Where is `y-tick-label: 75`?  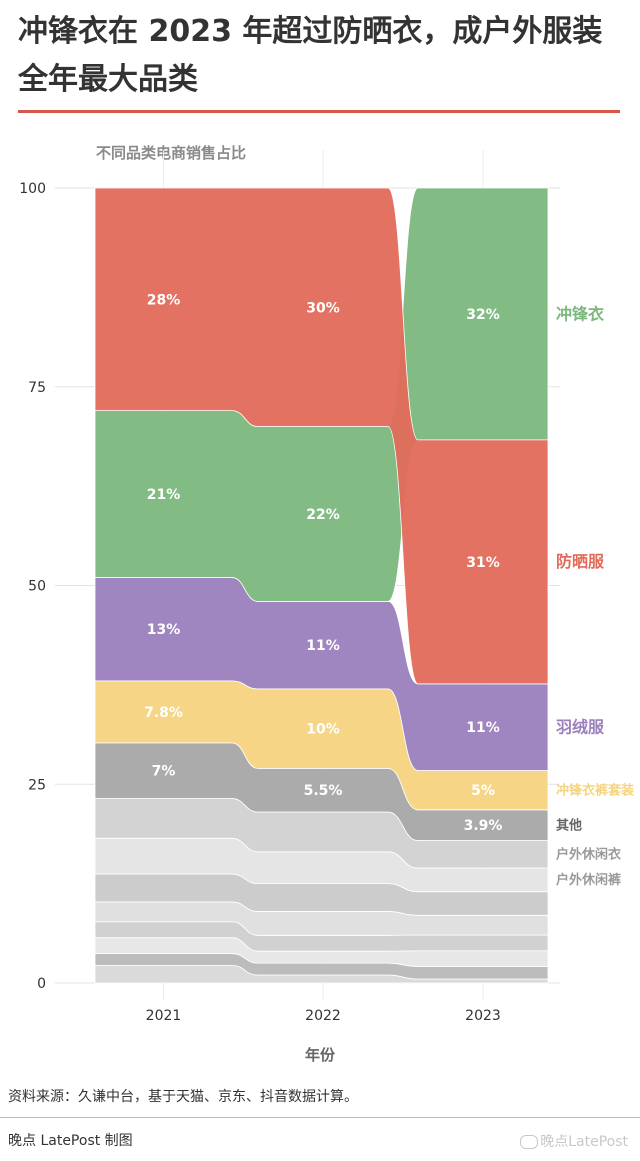 y-tick-label: 75 is located at coordinates (37, 388).